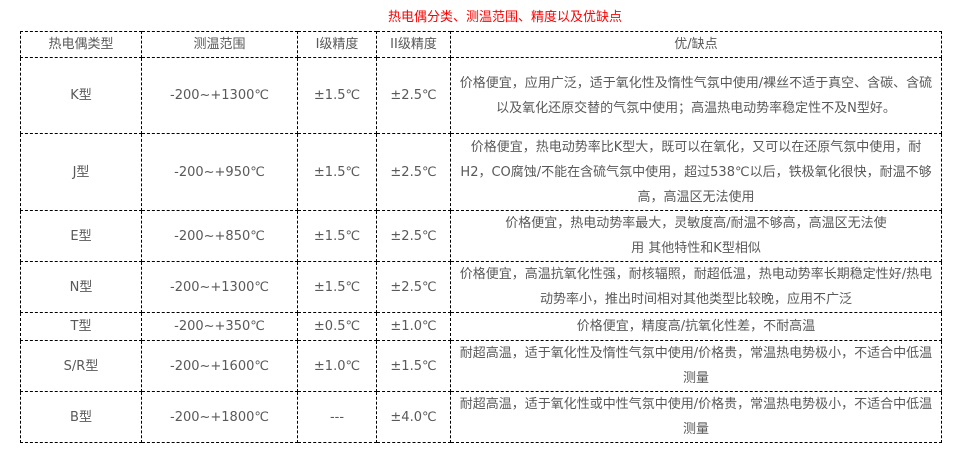  What do you see at coordinates (696, 44) in the screenshot?
I see `header-cell: 优/缺点` at bounding box center [696, 44].